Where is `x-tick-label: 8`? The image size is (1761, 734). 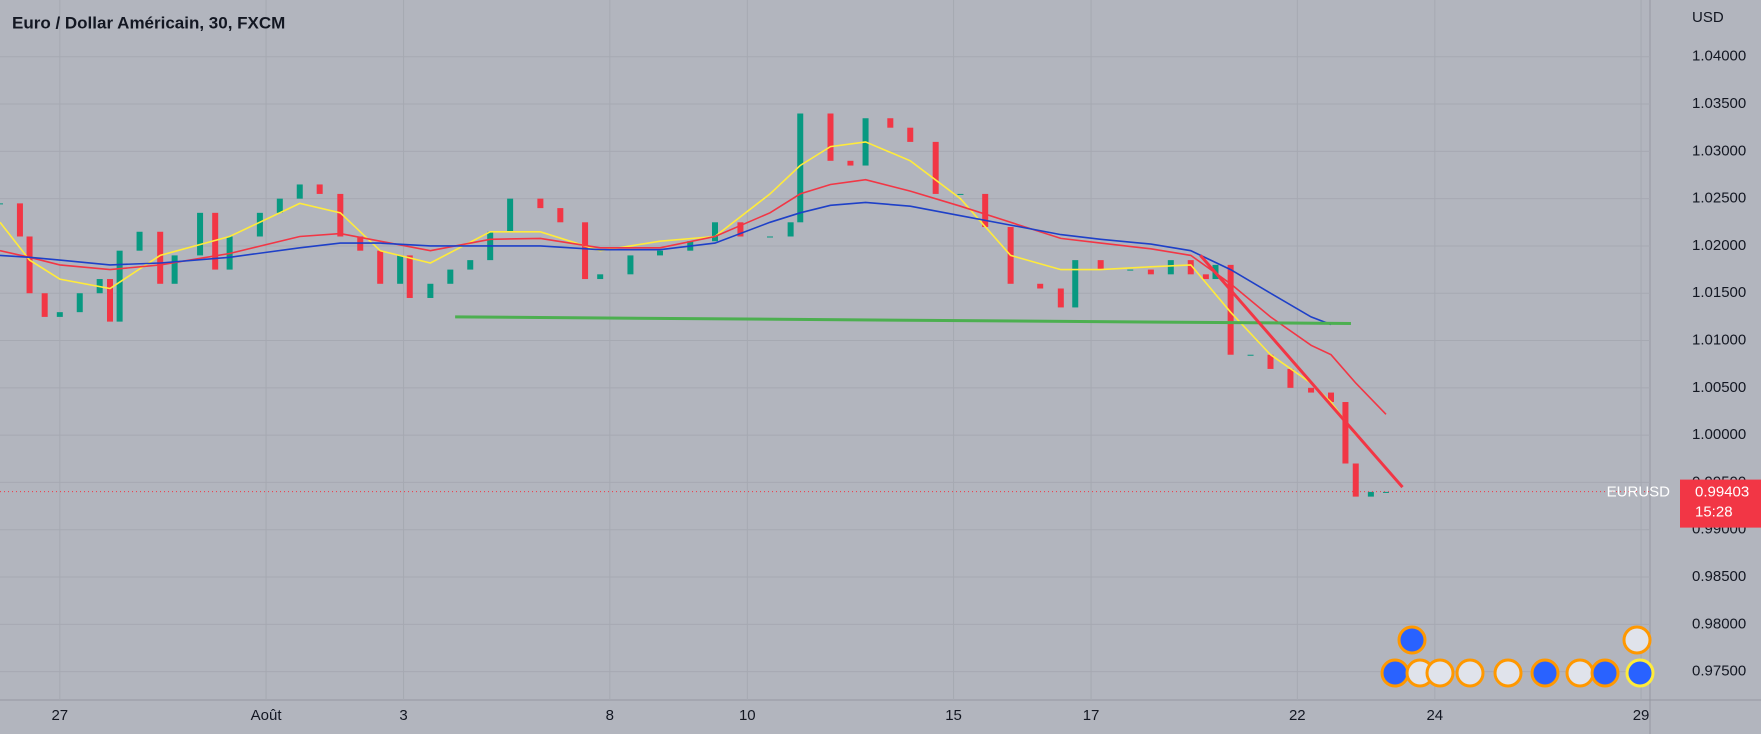
x-tick-label: 8 is located at coordinates (610, 715).